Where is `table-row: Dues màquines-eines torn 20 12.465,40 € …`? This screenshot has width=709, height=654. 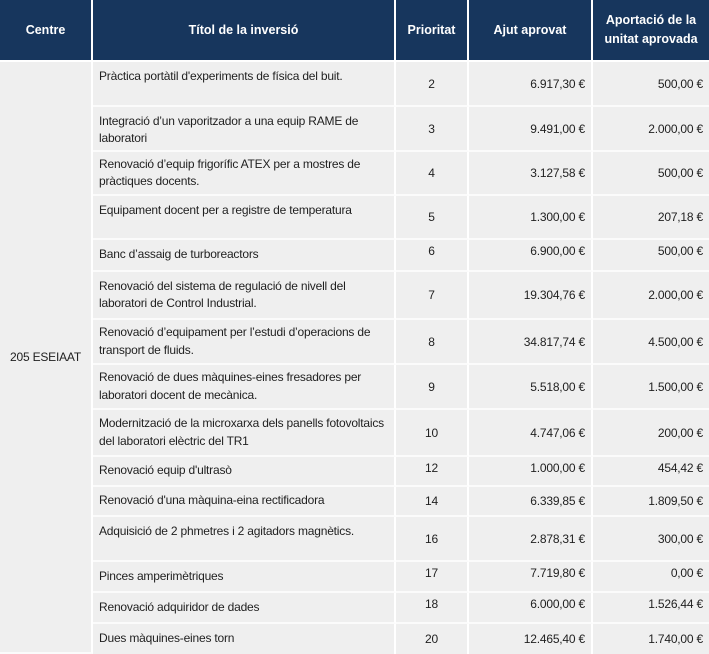 table-row: Dues màquines-eines torn 20 12.465,40 € … is located at coordinates (354, 639).